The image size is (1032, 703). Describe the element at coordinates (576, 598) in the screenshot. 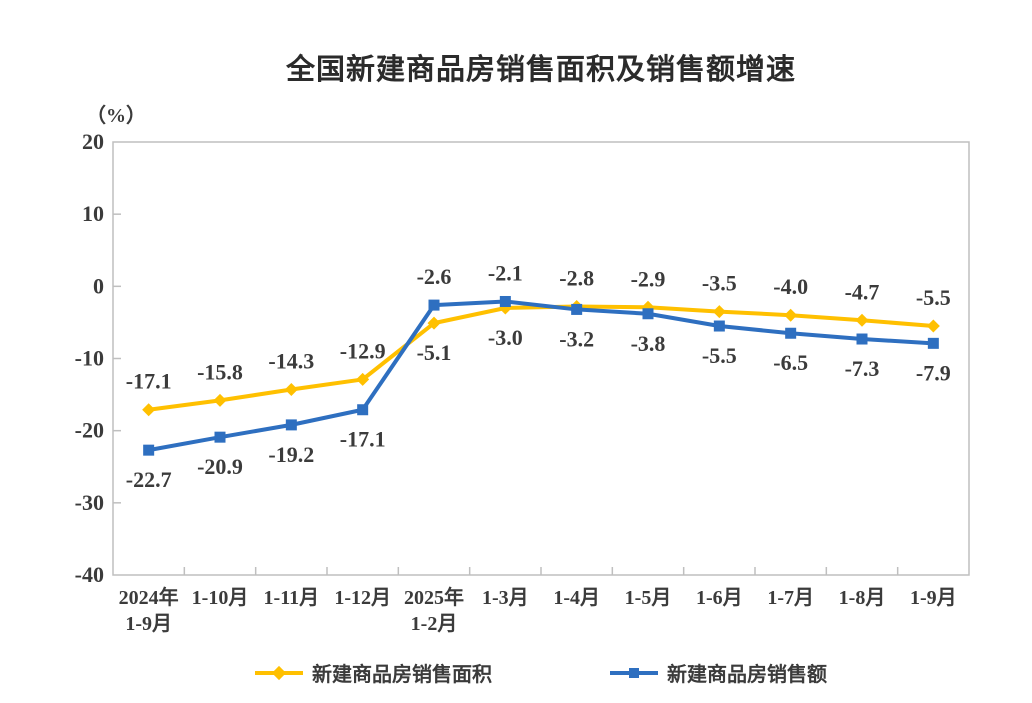

I see `x-category-label: 1-4月` at that location.